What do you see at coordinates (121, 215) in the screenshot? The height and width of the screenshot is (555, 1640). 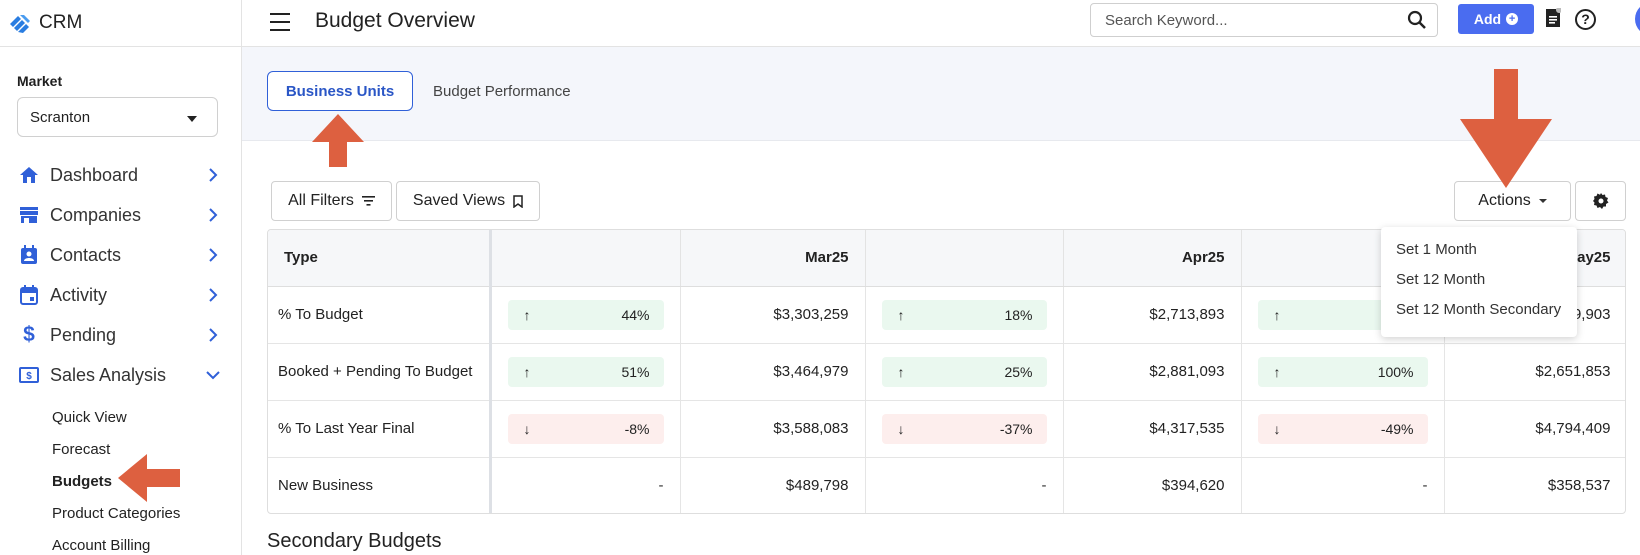 I see `sidebar-item-companies: Companies` at bounding box center [121, 215].